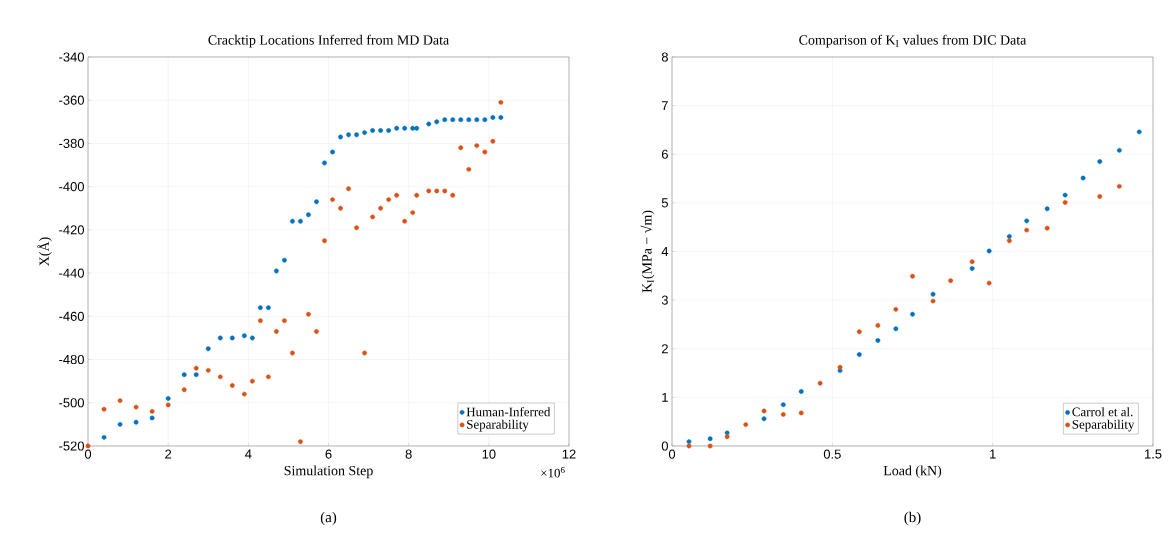 The width and height of the screenshot is (1175, 547). I want to click on y-tick-label: 7, so click(664, 106).